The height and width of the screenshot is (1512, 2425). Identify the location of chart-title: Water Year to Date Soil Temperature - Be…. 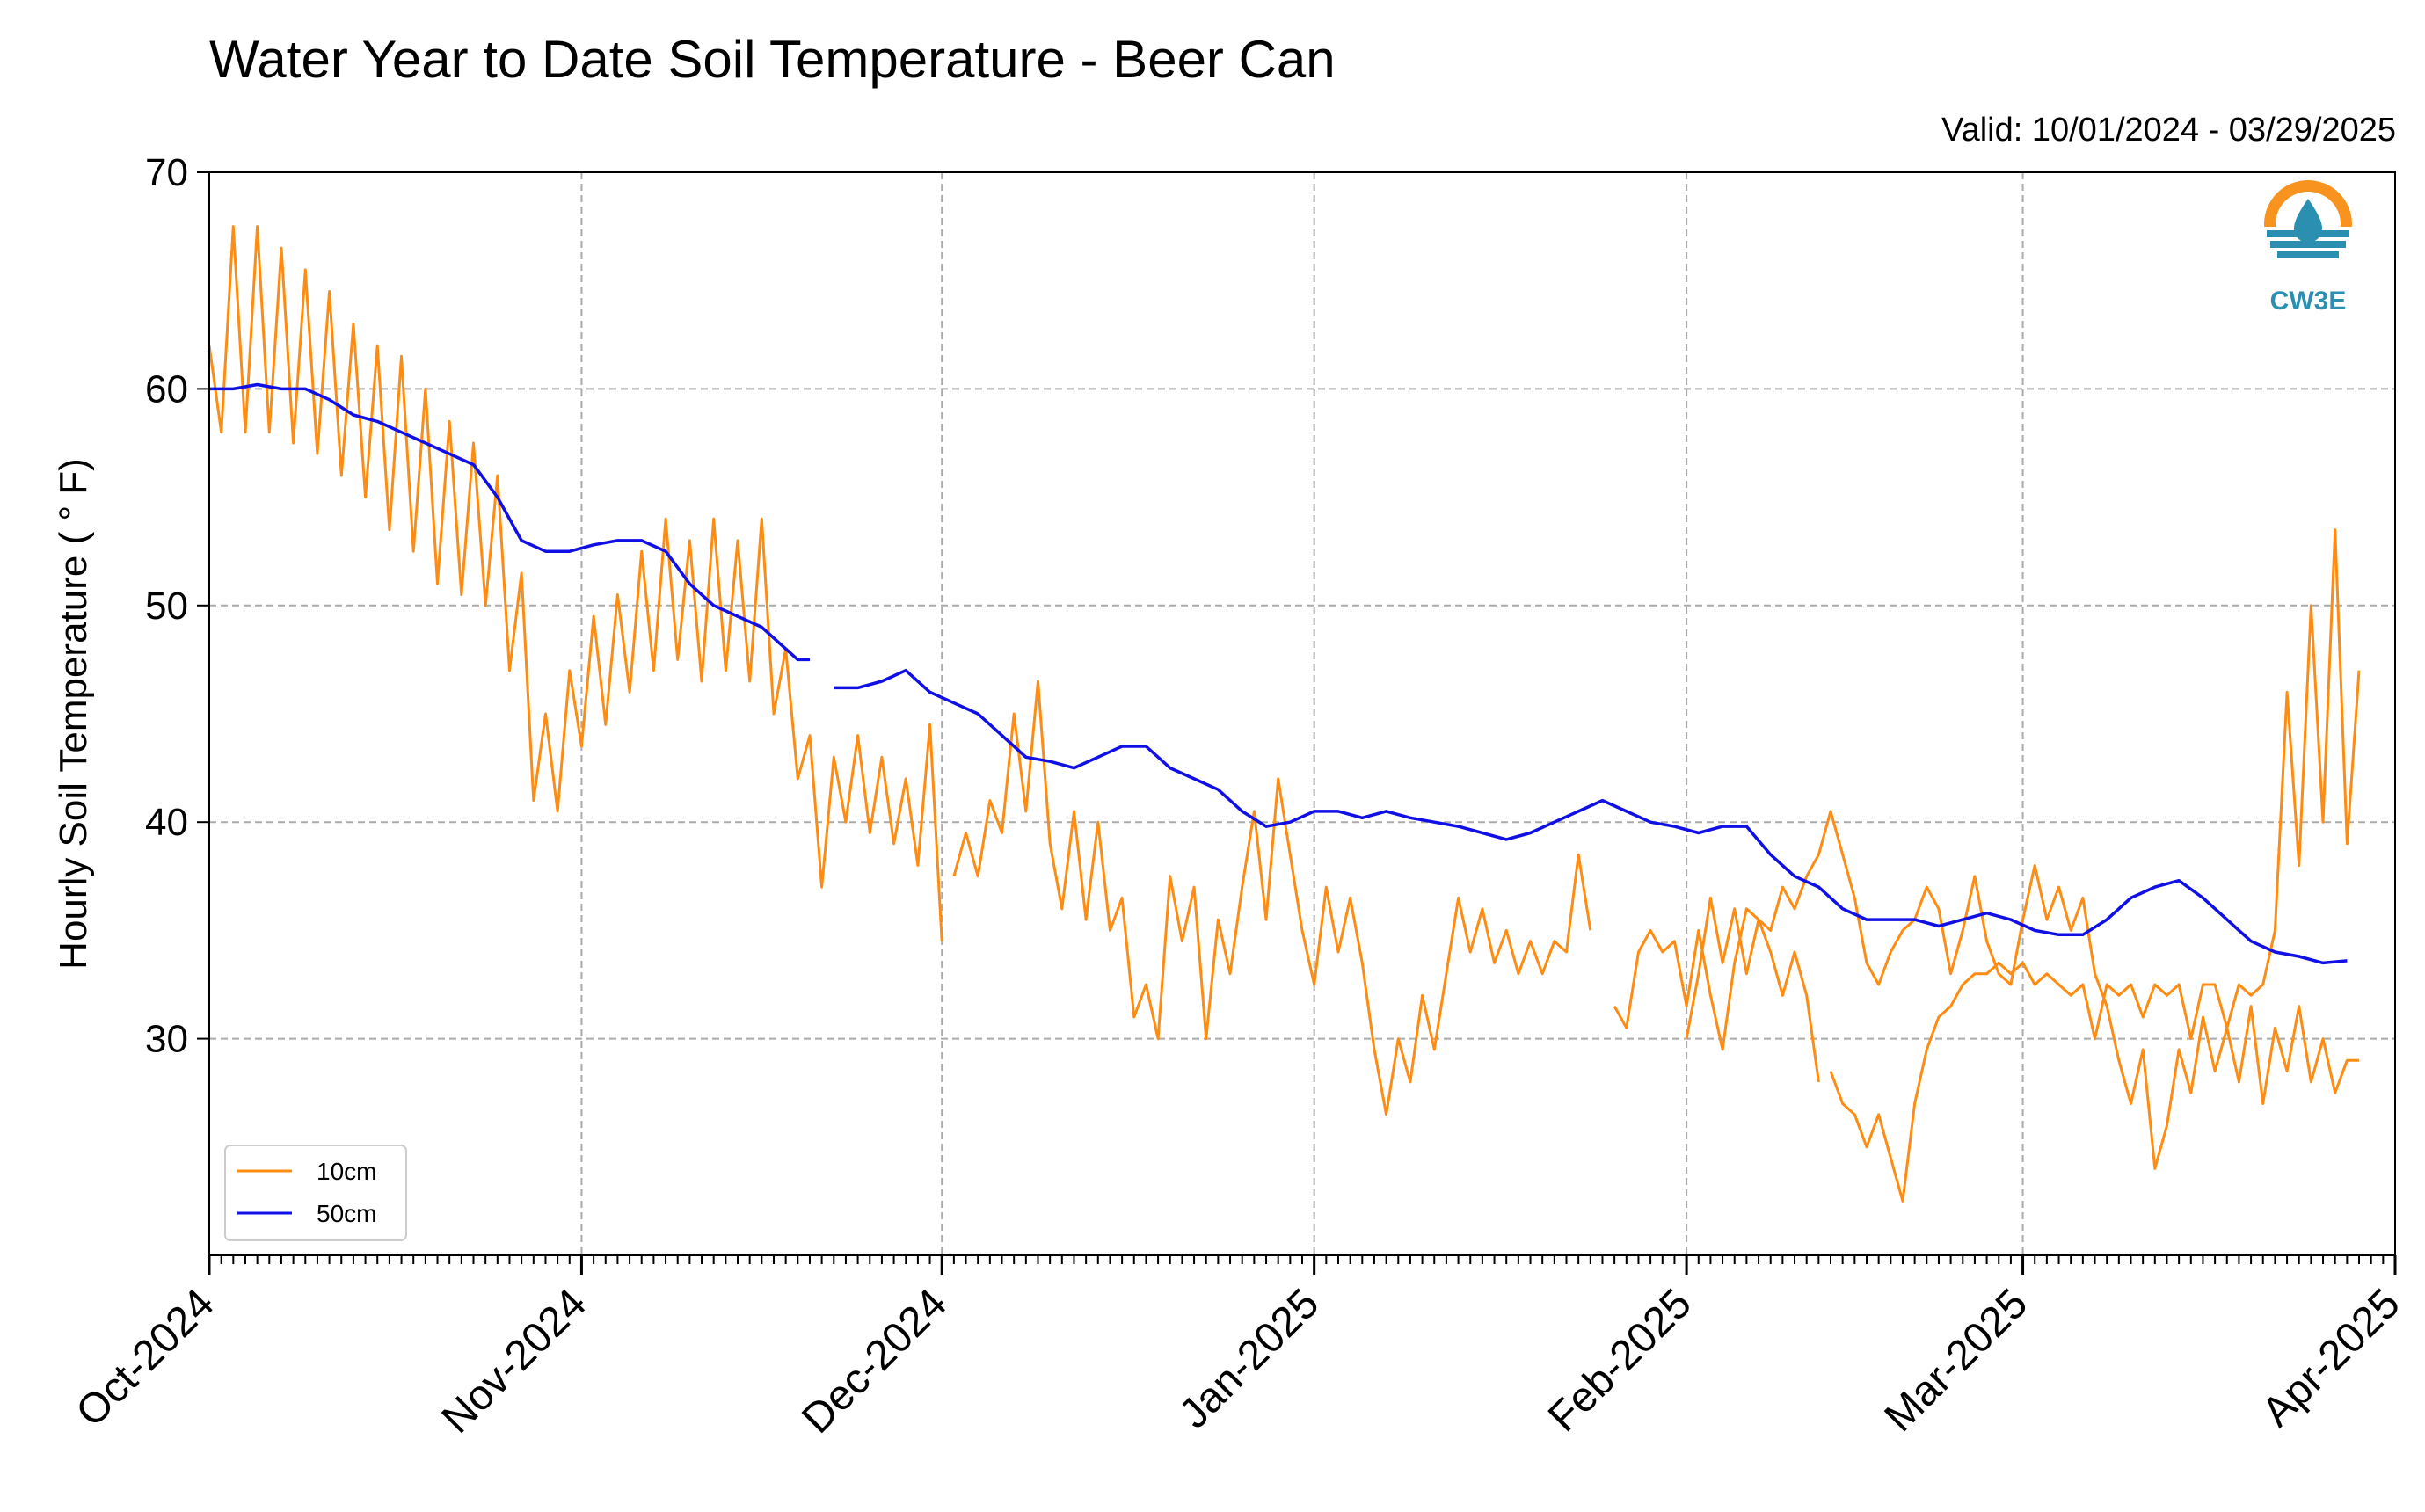
(772, 60).